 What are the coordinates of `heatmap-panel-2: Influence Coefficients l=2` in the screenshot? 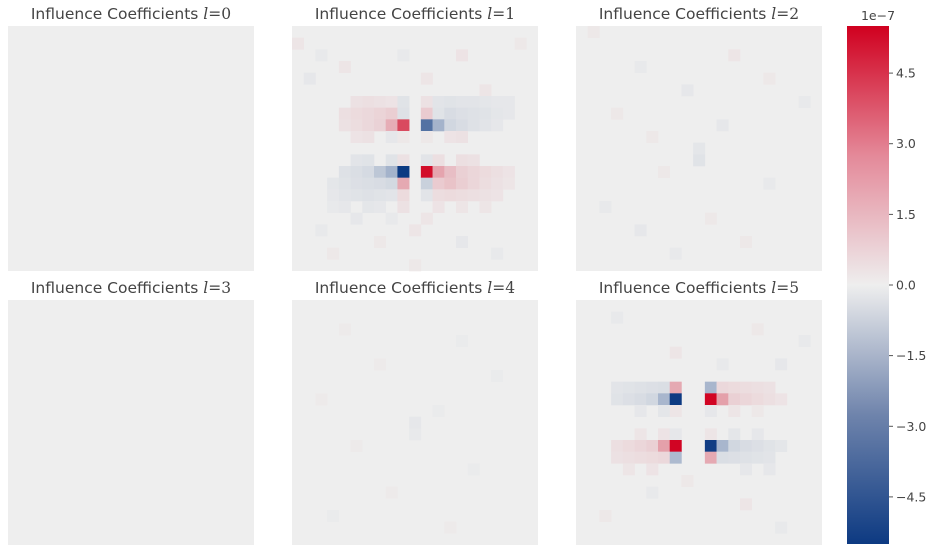 It's located at (699, 138).